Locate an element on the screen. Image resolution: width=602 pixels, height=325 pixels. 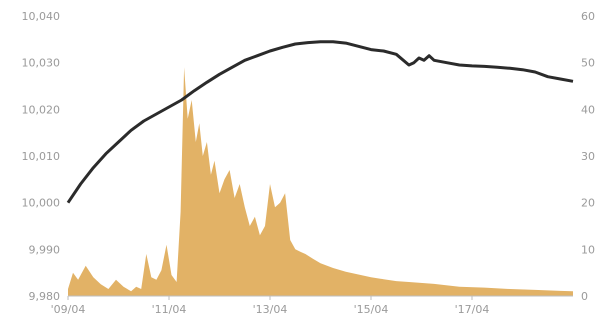
y-right-tick-label: 10 is located at coordinates (588, 249).